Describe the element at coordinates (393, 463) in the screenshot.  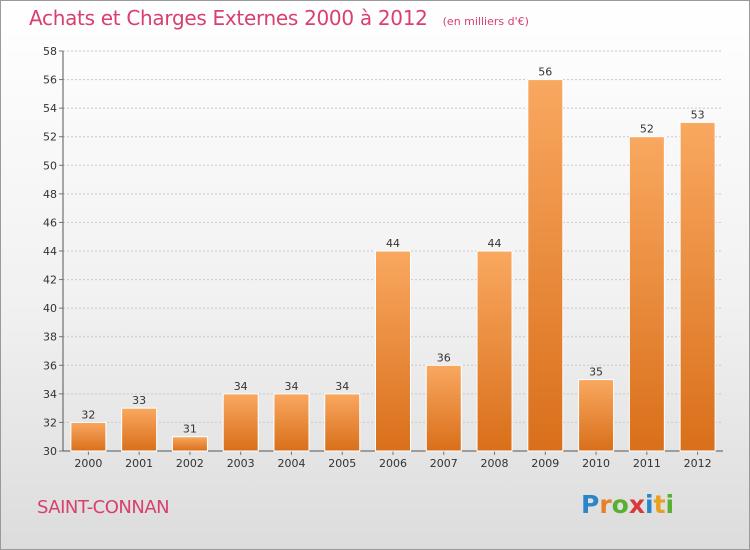
I see `x-tick-label: 2006` at that location.